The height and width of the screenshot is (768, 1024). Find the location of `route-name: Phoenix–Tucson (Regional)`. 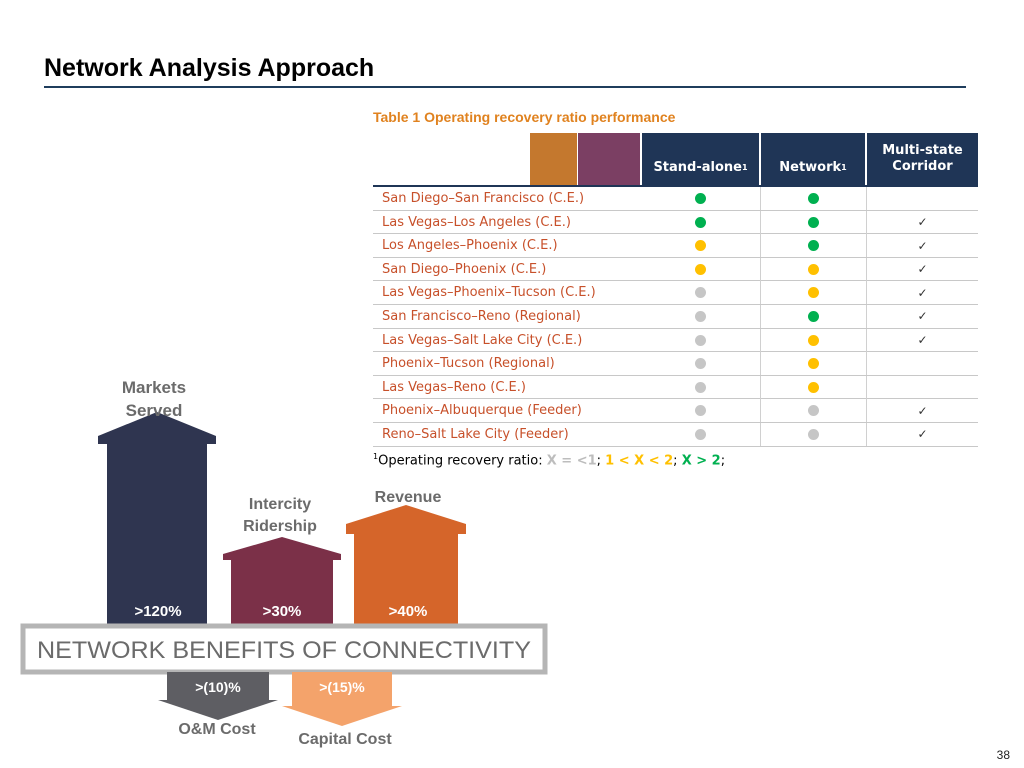

route-name: Phoenix–Tucson (Regional) is located at coordinates (468, 364).